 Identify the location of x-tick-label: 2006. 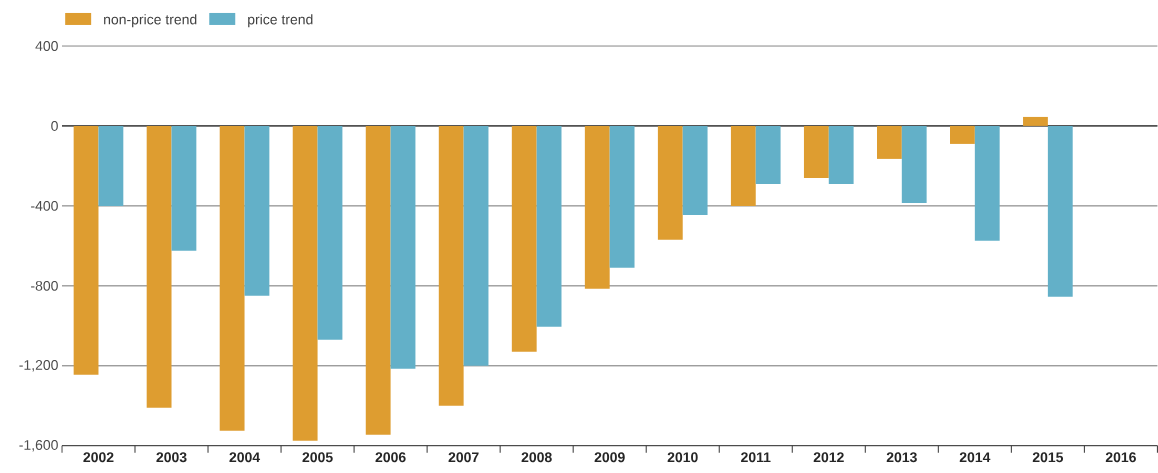
(390, 457).